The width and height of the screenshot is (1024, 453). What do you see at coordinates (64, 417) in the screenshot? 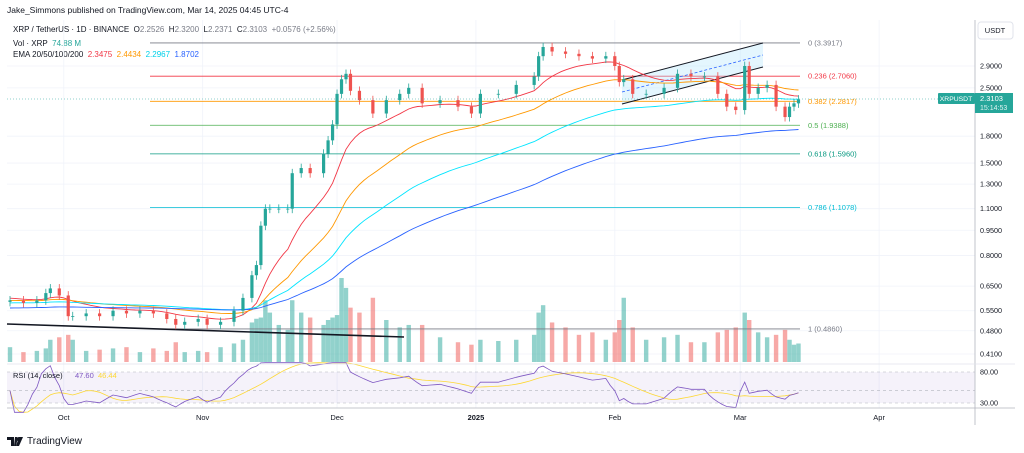
I see `time-tick: Oct` at bounding box center [64, 417].